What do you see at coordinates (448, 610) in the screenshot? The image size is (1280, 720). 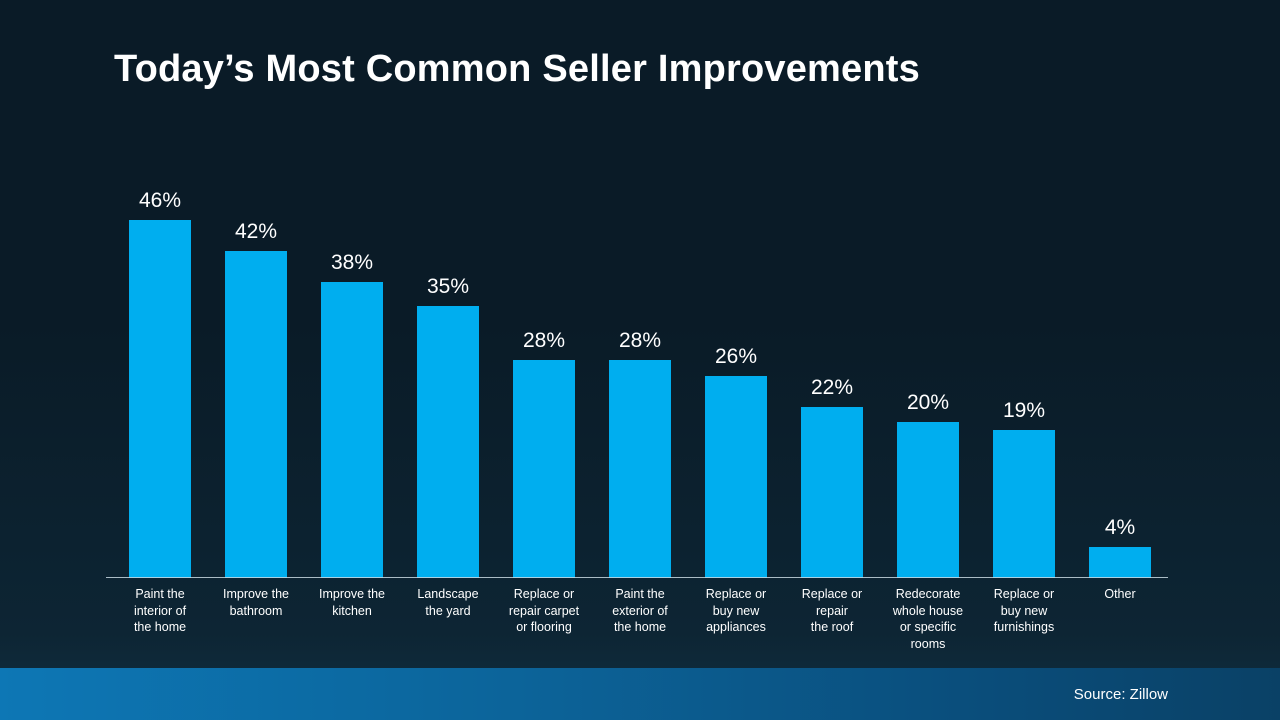 I see `category-label-line: the yard` at bounding box center [448, 610].